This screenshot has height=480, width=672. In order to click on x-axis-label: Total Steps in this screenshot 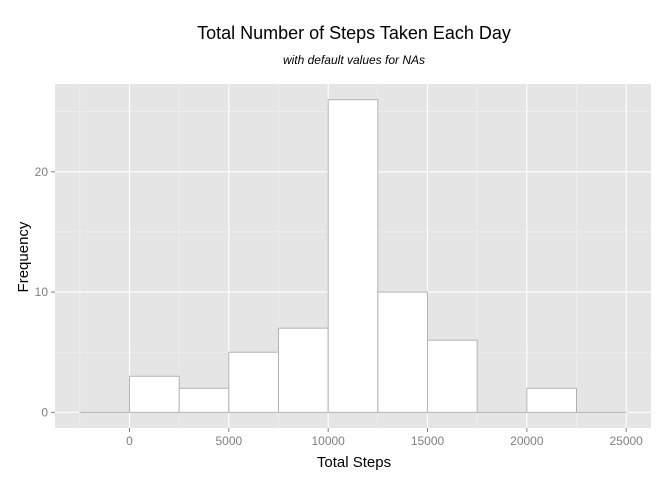, I will do `click(354, 462)`.